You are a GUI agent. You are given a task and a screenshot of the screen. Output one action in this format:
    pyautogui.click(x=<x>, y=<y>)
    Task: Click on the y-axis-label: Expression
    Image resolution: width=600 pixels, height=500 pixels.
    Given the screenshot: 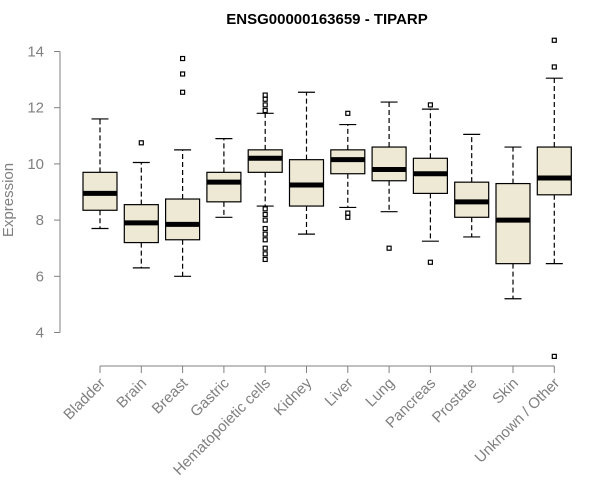 What is the action you would take?
    pyautogui.click(x=8, y=200)
    